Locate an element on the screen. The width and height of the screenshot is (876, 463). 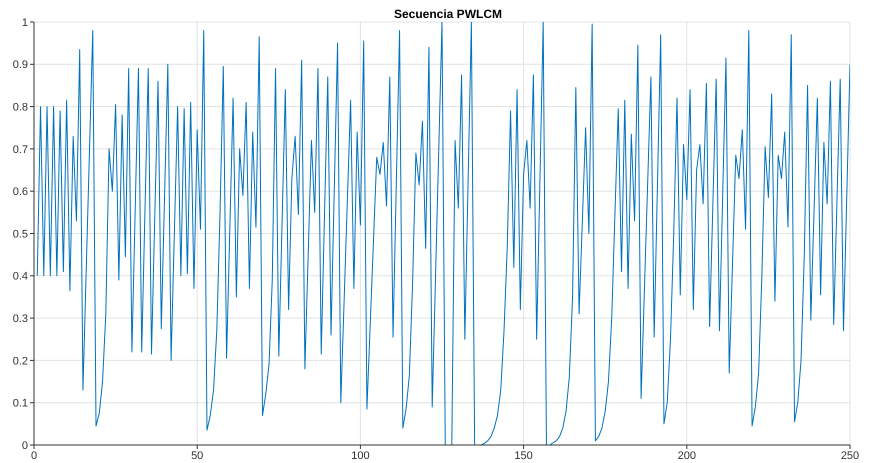
chart-title: Secuencia PWLCM is located at coordinates (448, 14).